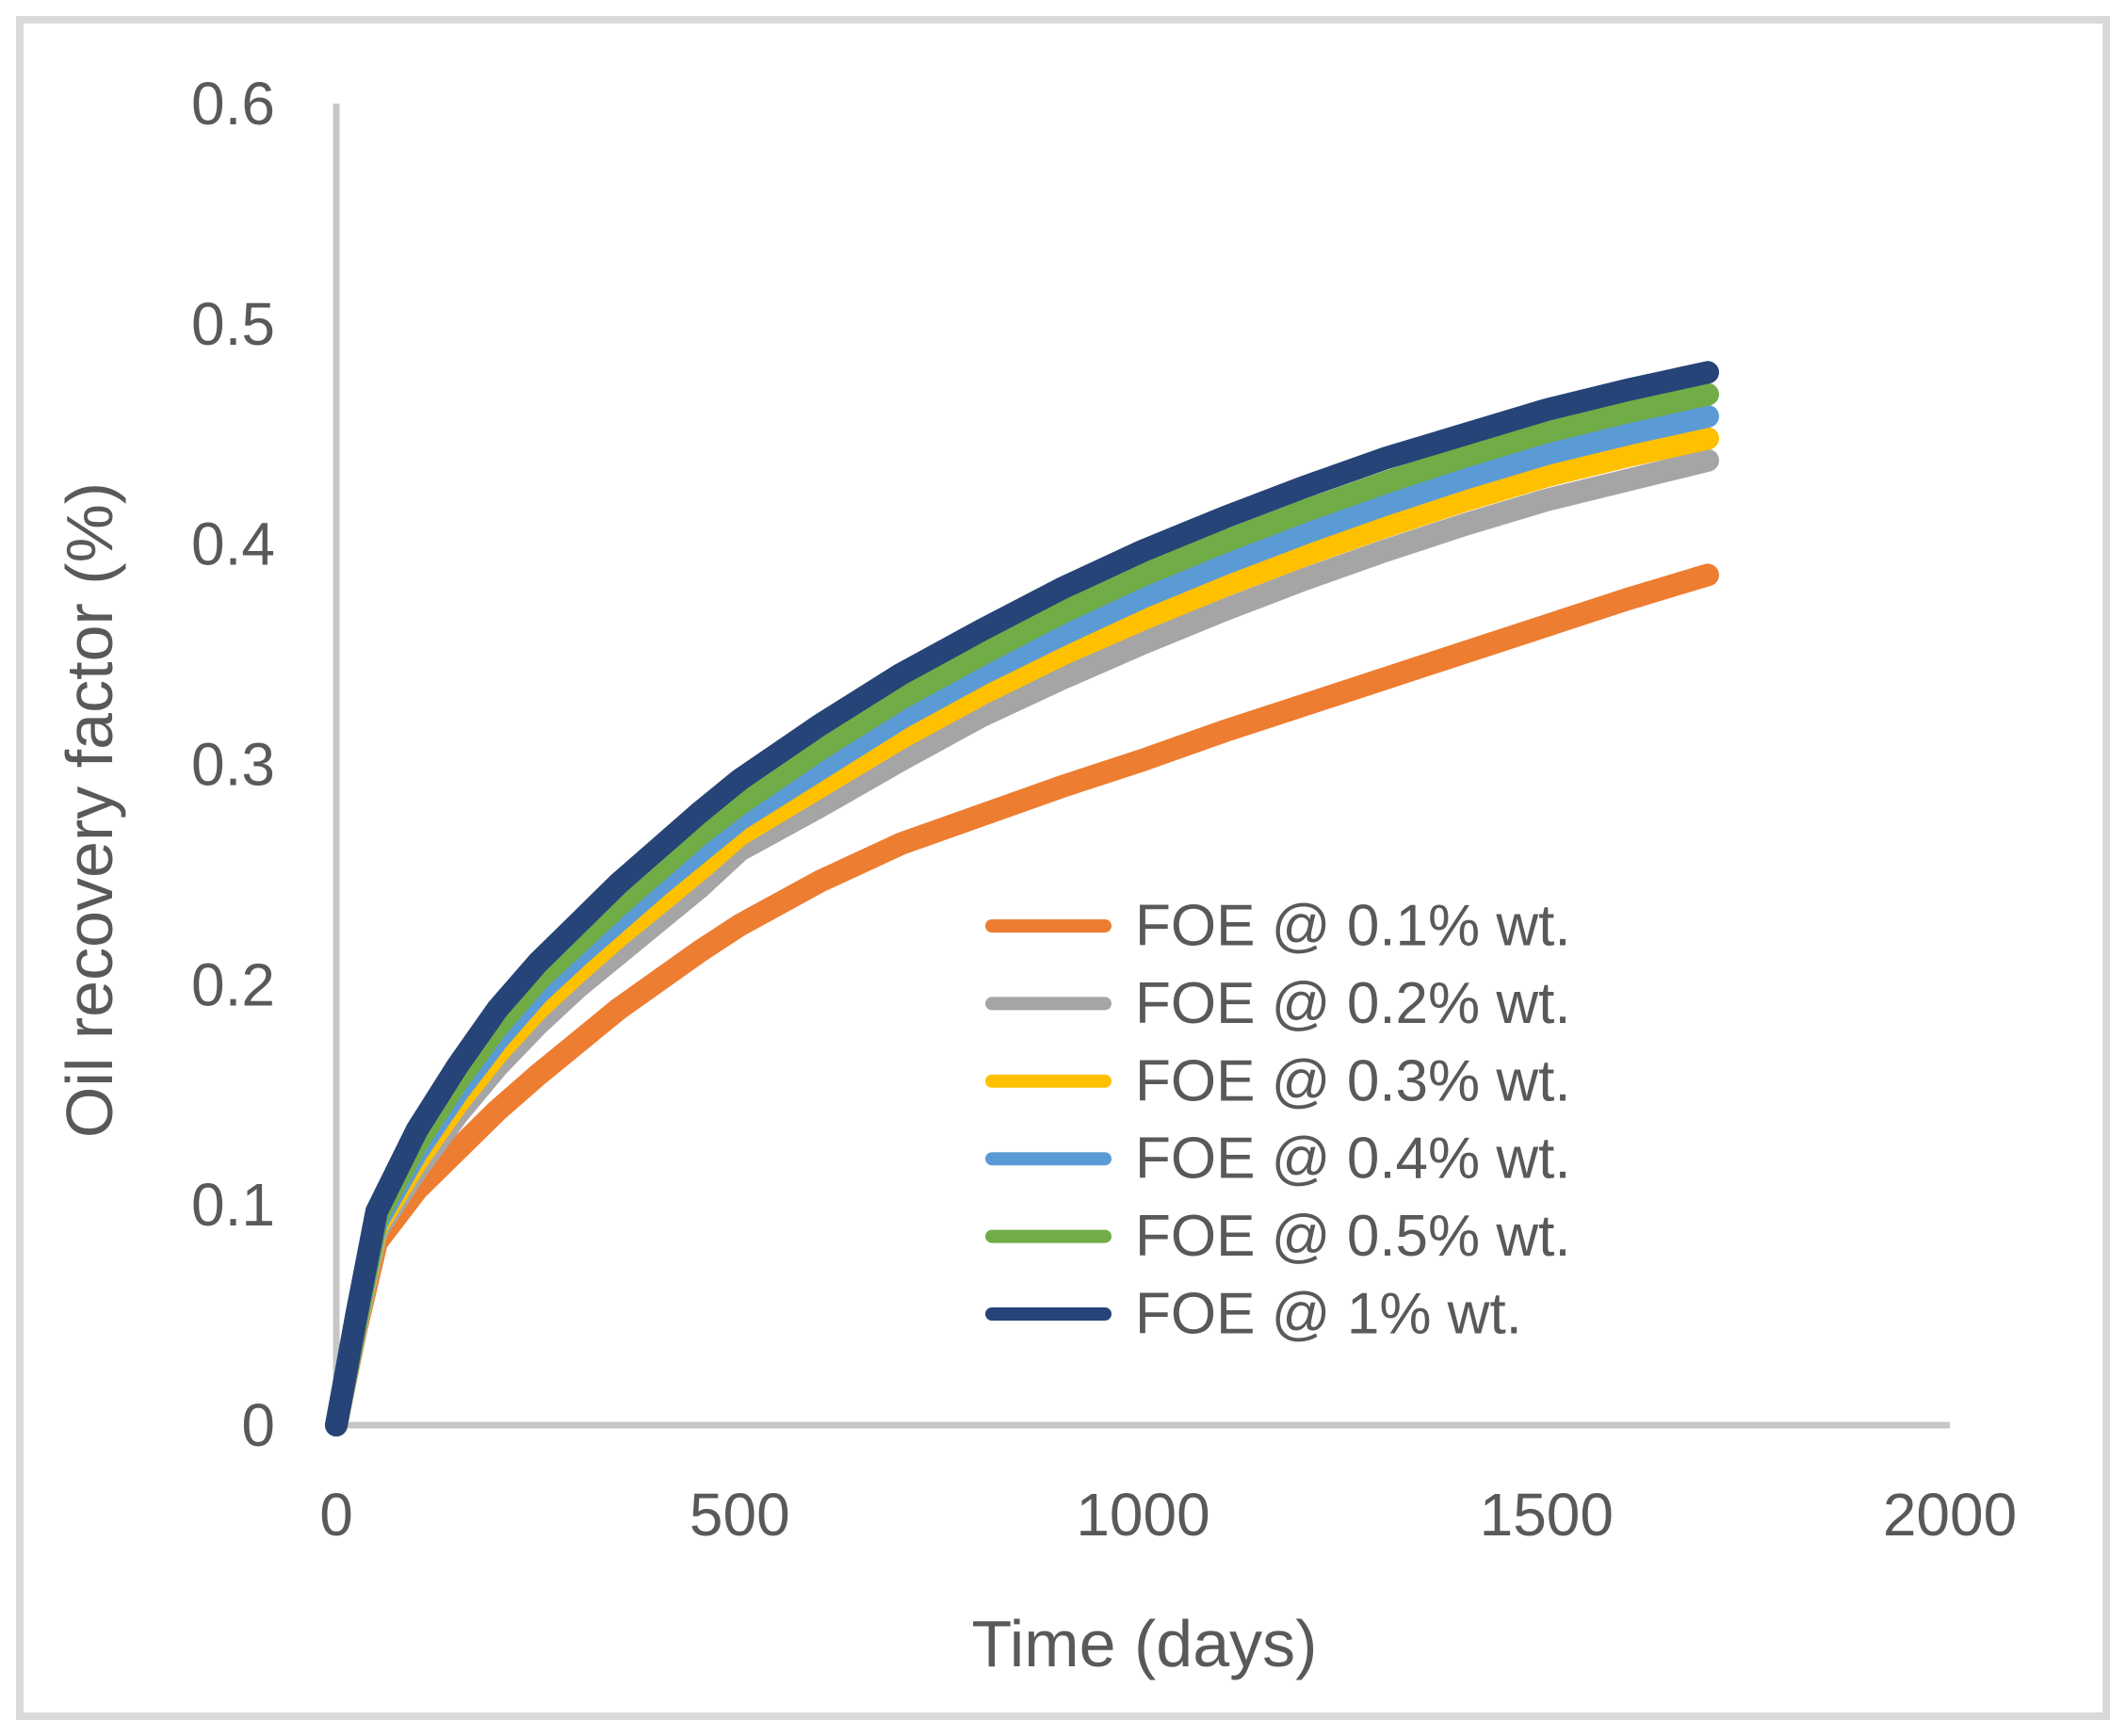  I want to click on legend-label: FOE @ 0.5% wt., so click(1353, 1236).